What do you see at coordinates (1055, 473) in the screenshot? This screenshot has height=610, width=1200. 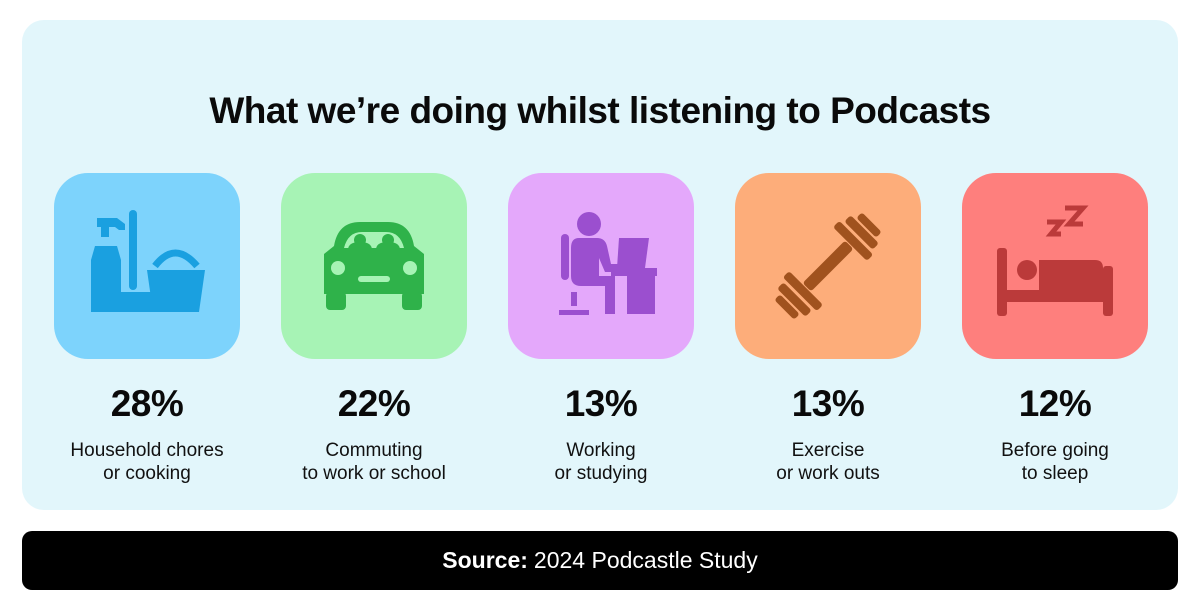 I see `stat-label-line: to sleep` at bounding box center [1055, 473].